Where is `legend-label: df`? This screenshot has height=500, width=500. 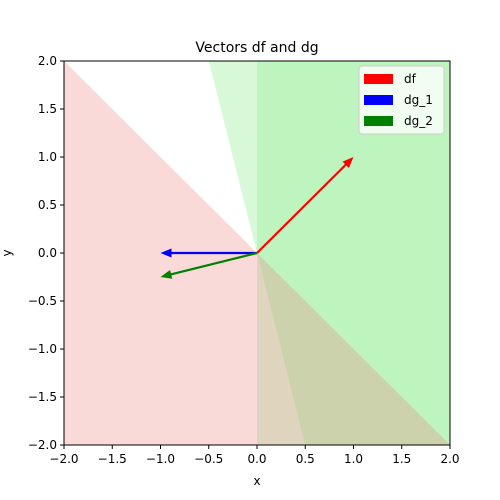 legend-label: df is located at coordinates (410, 79).